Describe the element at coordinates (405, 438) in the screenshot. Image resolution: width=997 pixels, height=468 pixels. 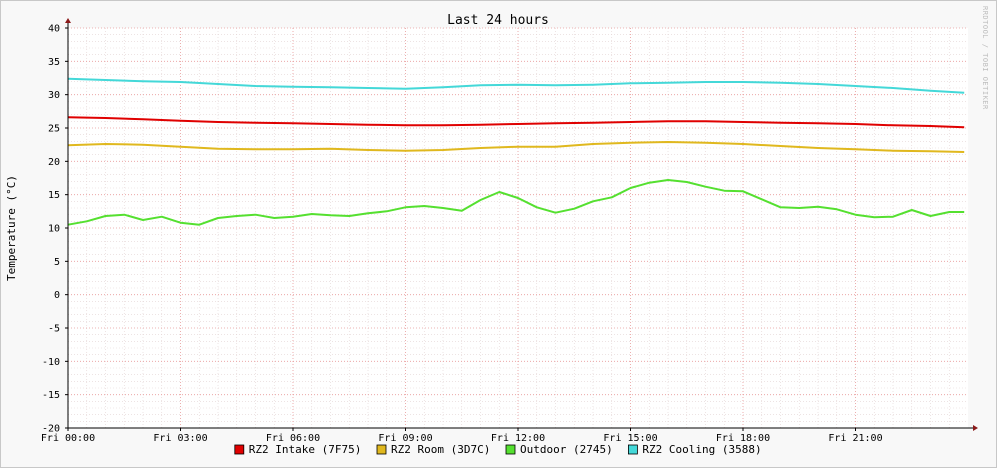
I see `x-tick-label: Fri 09:00` at that location.